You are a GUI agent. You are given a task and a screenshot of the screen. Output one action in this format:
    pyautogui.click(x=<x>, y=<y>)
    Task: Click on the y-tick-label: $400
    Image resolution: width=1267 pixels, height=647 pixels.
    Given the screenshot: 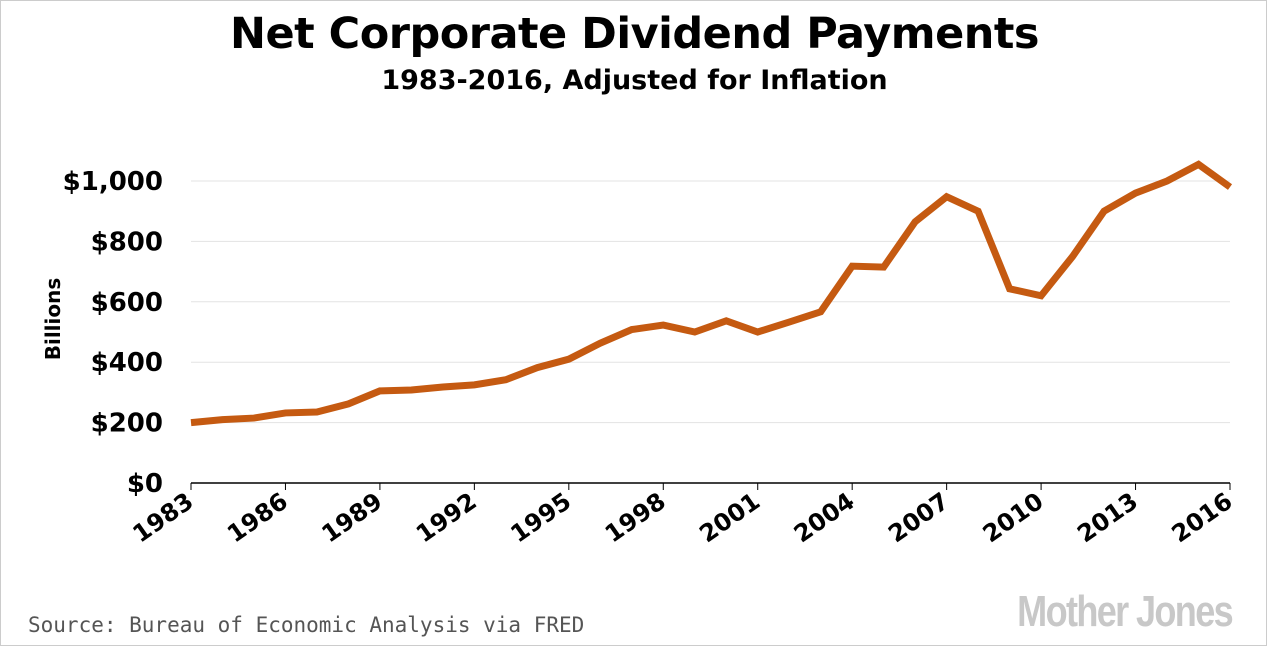 What is the action you would take?
    pyautogui.click(x=127, y=363)
    